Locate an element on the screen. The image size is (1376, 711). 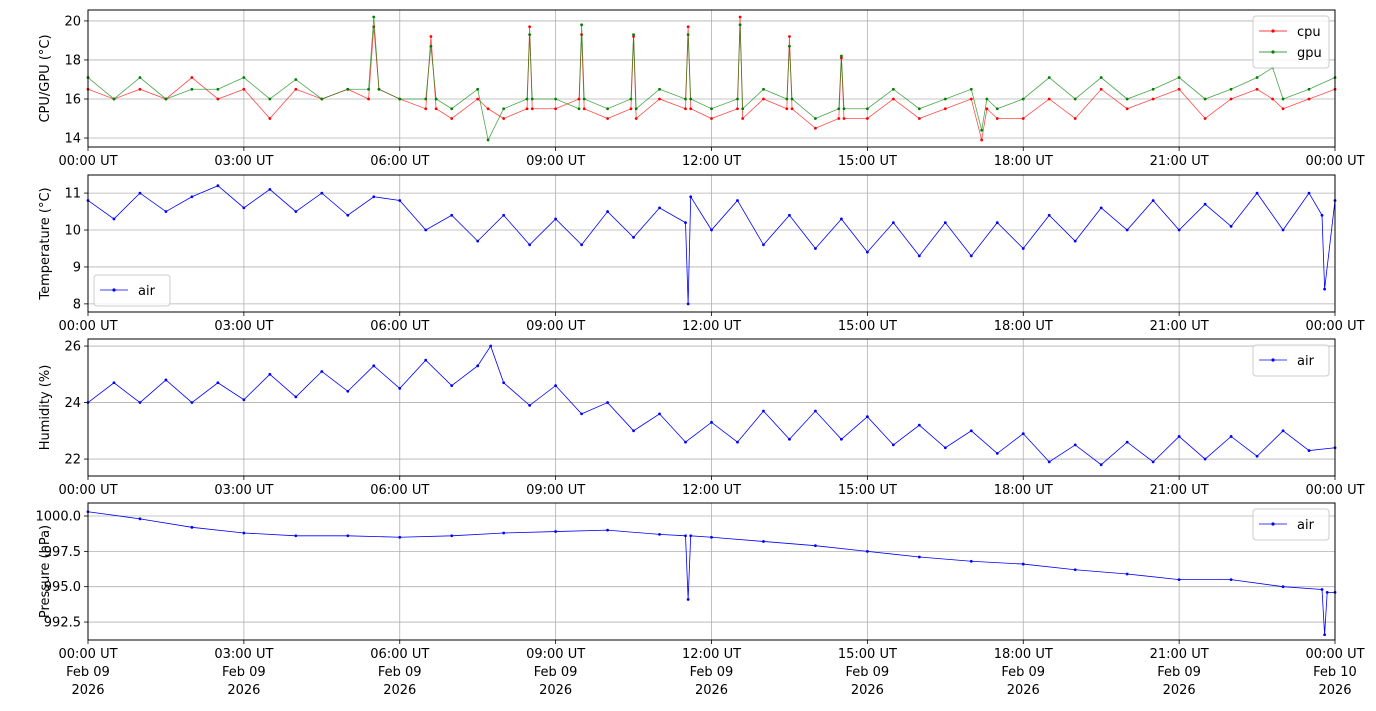
y-tick-label: 11 is located at coordinates (72, 194).